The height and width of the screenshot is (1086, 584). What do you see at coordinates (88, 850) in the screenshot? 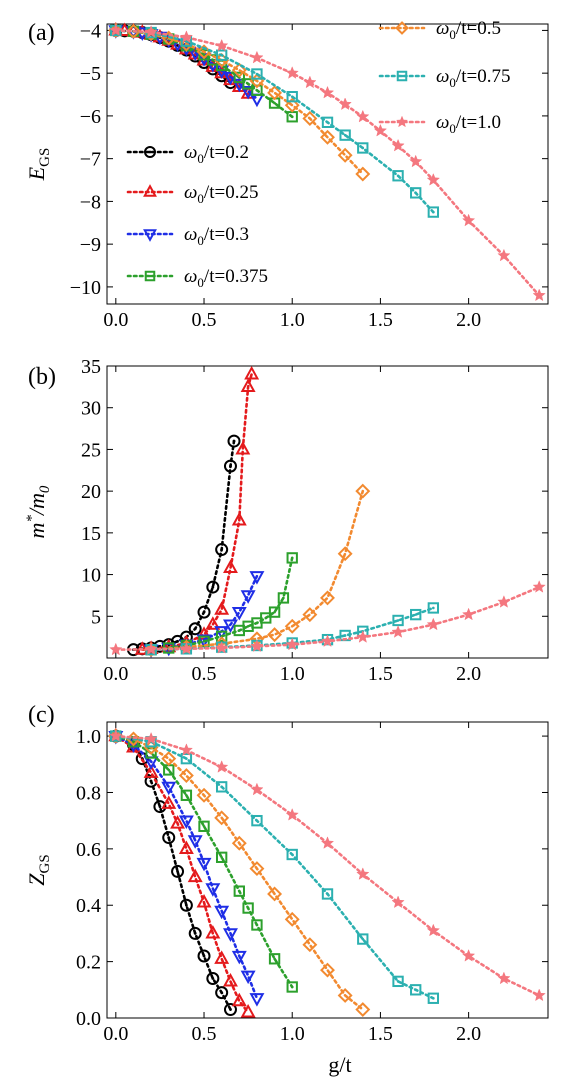
I see `y-tick-label: 0.6` at bounding box center [88, 850].